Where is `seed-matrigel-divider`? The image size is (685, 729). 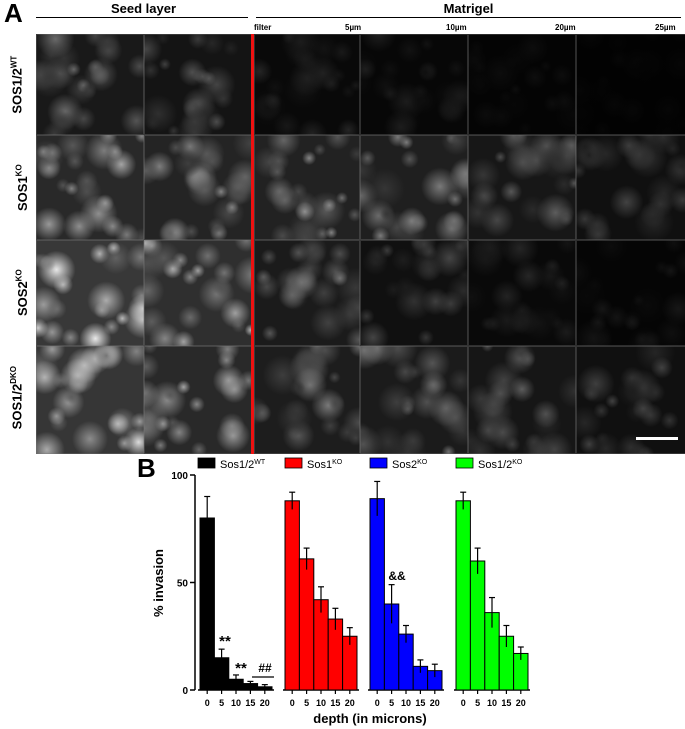
seed-matrigel-divider is located at coordinates (252, 244).